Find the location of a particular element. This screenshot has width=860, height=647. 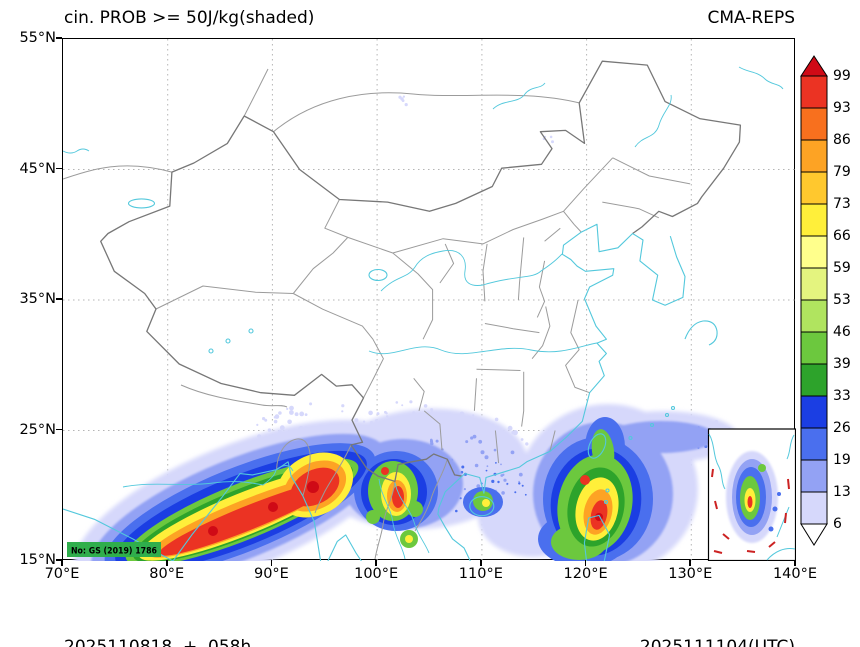

colorbar-level-label: 19 is located at coordinates (842, 460).